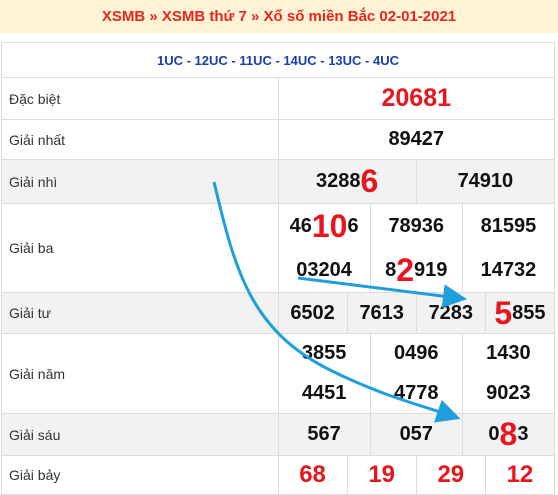 This screenshot has height=495, width=558. I want to click on digits: 3288, so click(338, 181).